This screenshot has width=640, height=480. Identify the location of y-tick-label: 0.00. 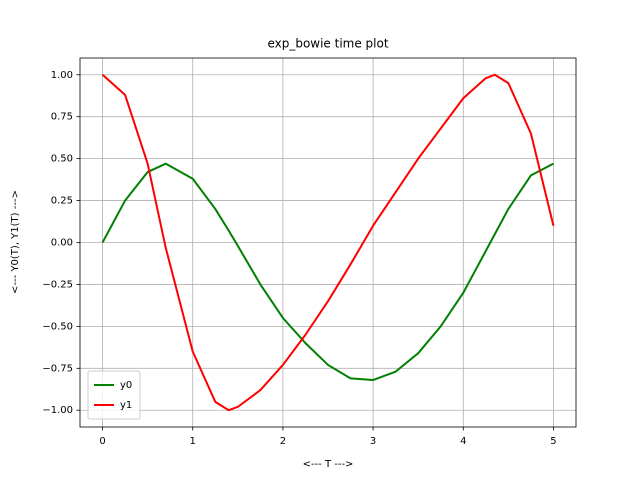
(62, 243).